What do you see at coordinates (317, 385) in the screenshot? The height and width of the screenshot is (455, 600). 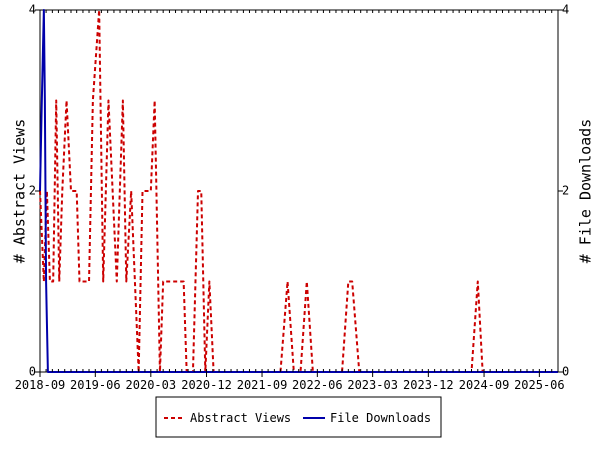 I see `x-tick-label: 2022-06` at bounding box center [317, 385].